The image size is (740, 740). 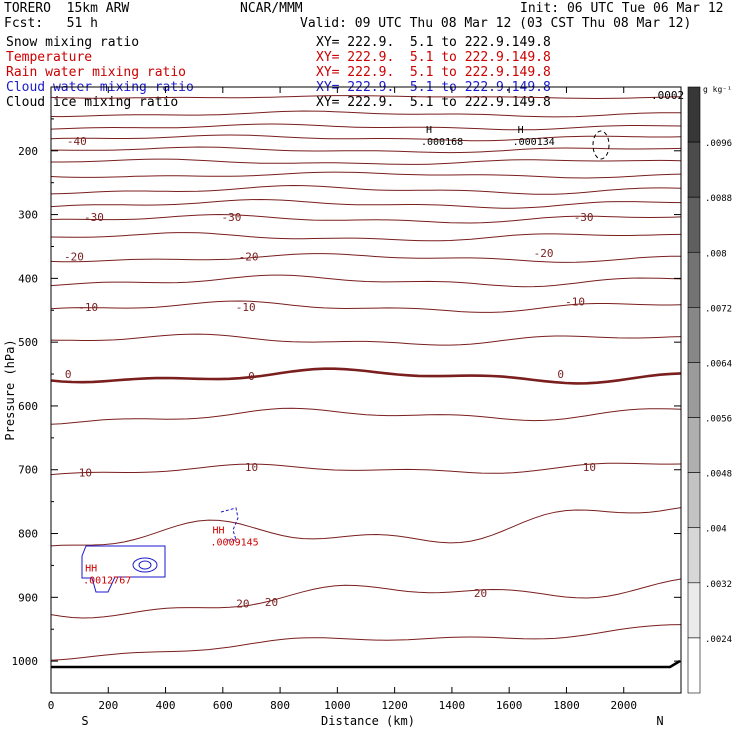 I want to click on x-axis-label: Distance (km), so click(x=368, y=721).